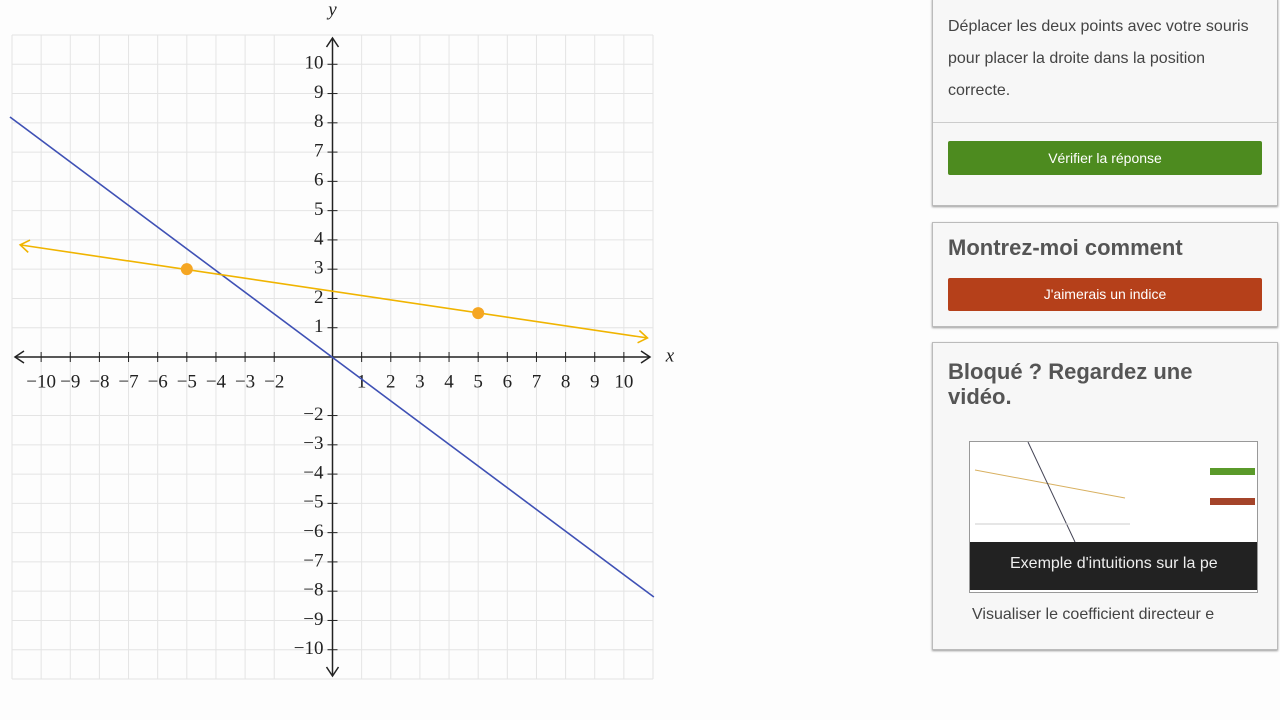 This screenshot has height=720, width=1280. Describe the element at coordinates (245, 381) in the screenshot. I see `x-tick-label: −3` at that location.